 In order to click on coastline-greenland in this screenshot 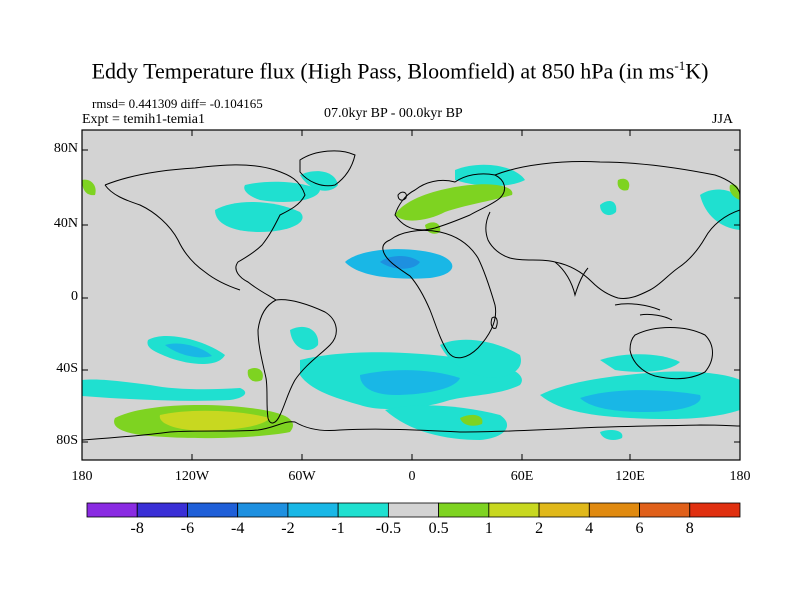, I will do `click(327, 168)`.